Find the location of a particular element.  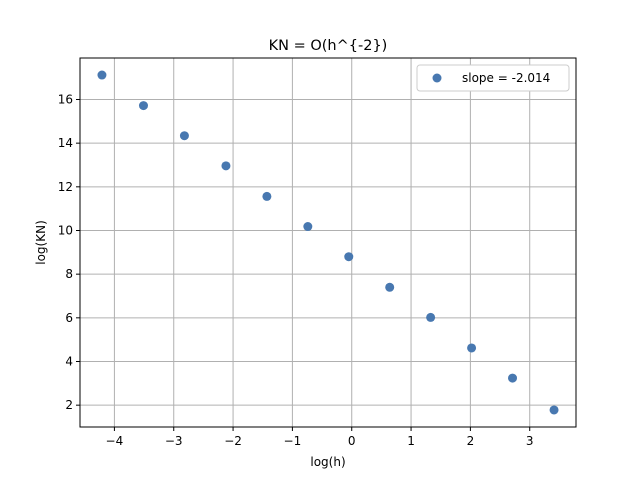

y-tick-label: 4 is located at coordinates (69, 361).